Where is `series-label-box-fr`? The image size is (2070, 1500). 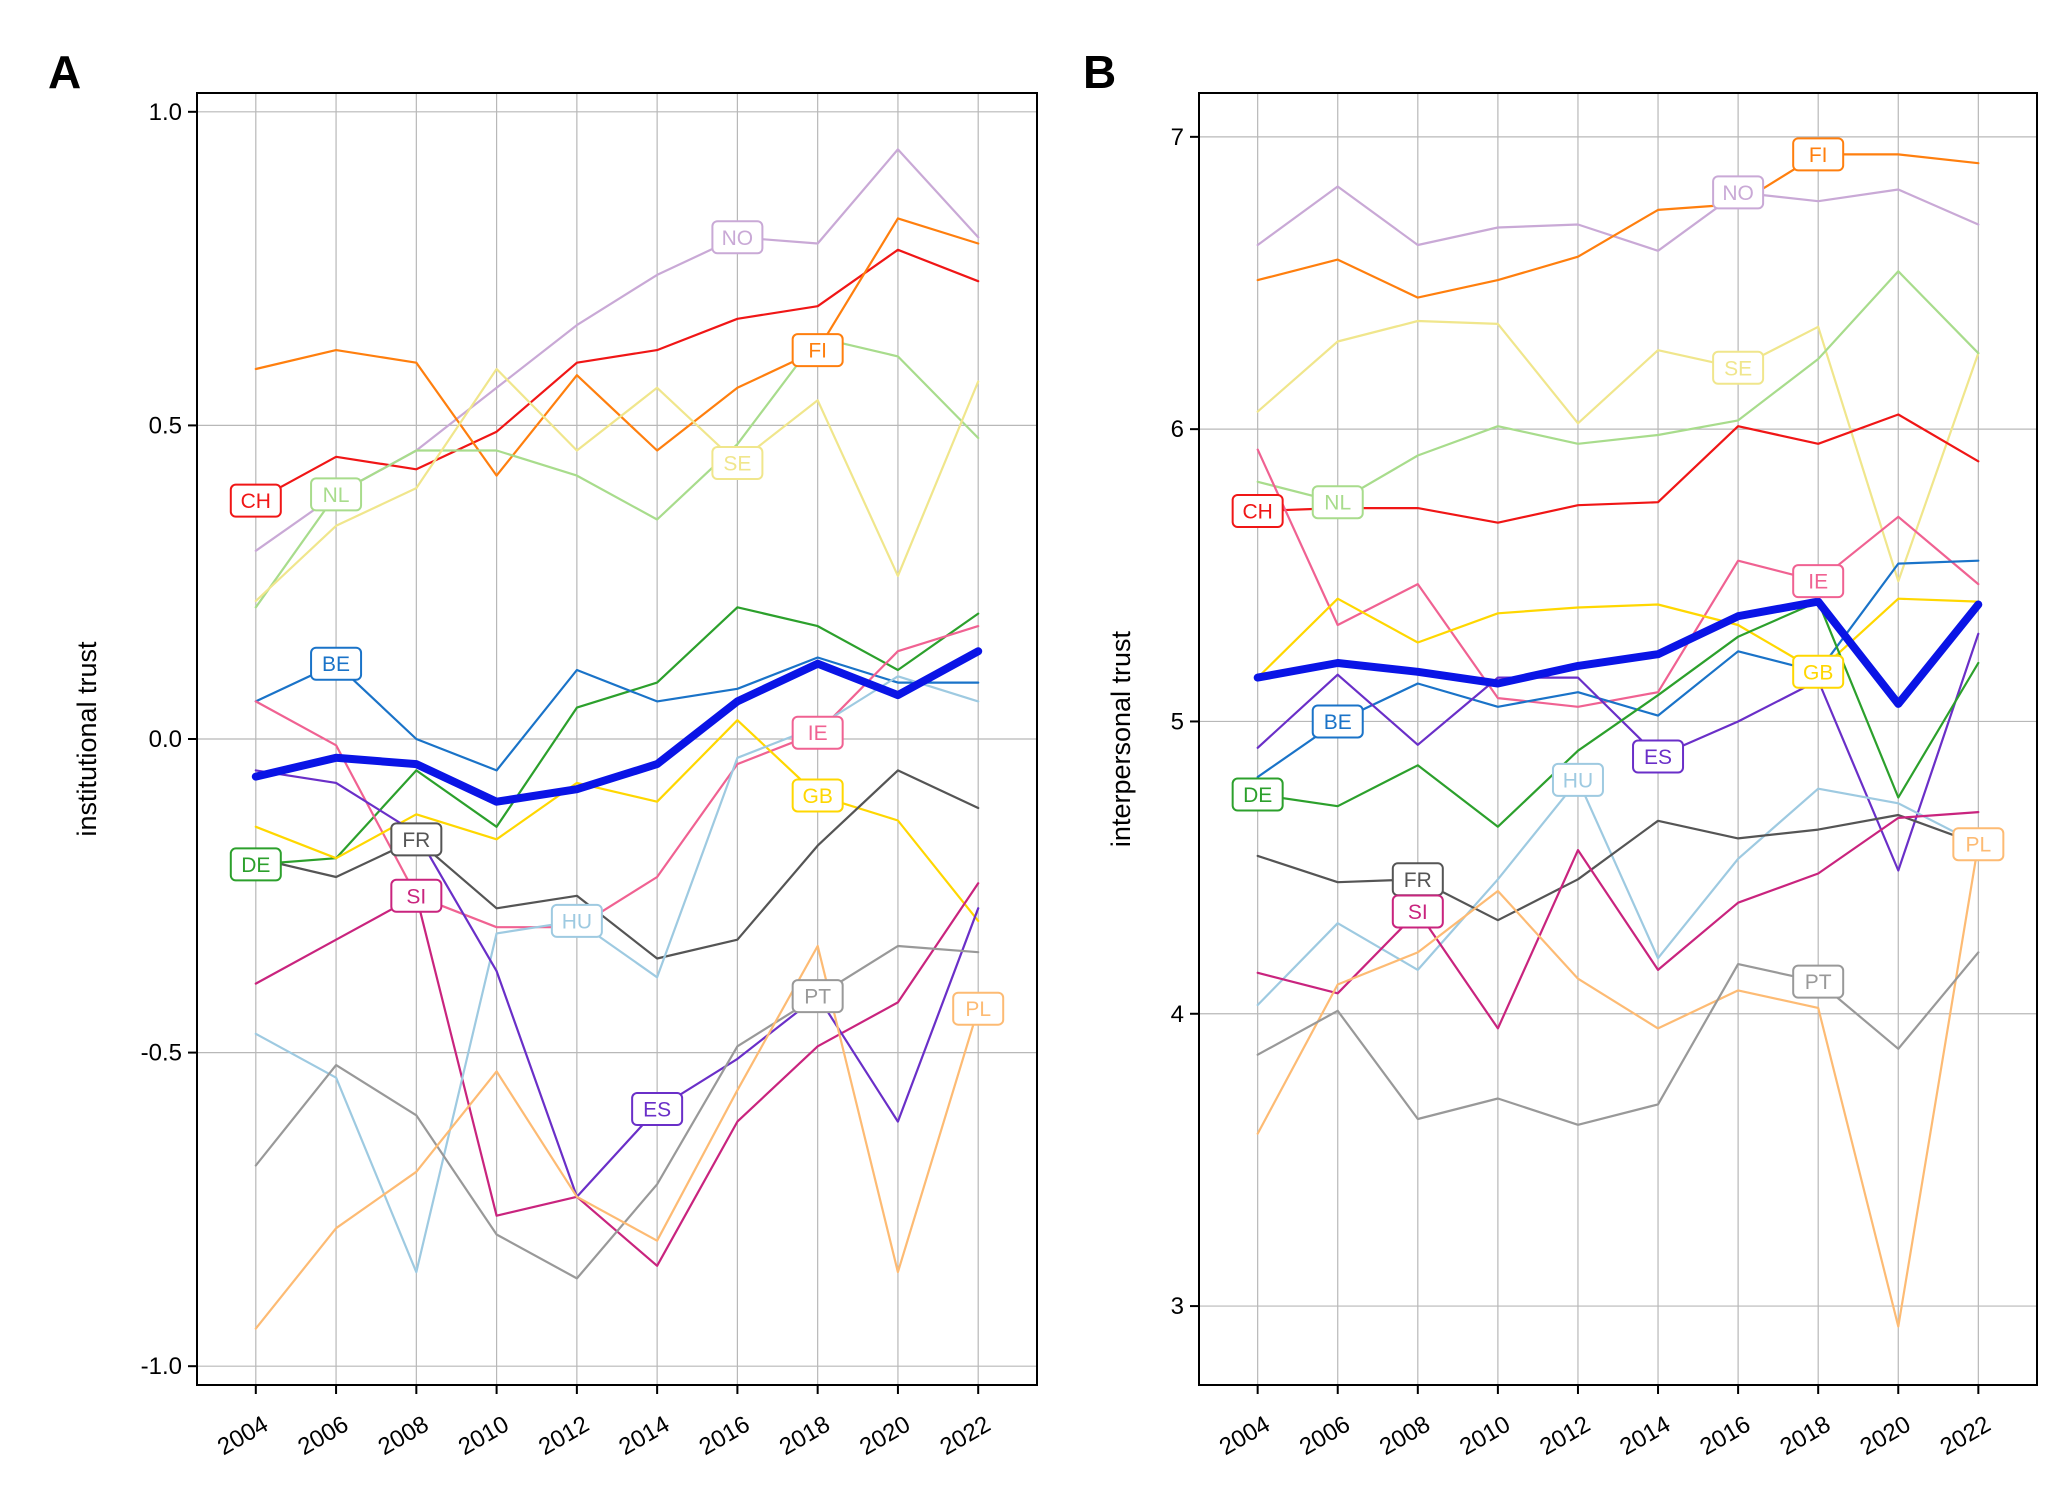 series-label-box-fr is located at coordinates (416, 839).